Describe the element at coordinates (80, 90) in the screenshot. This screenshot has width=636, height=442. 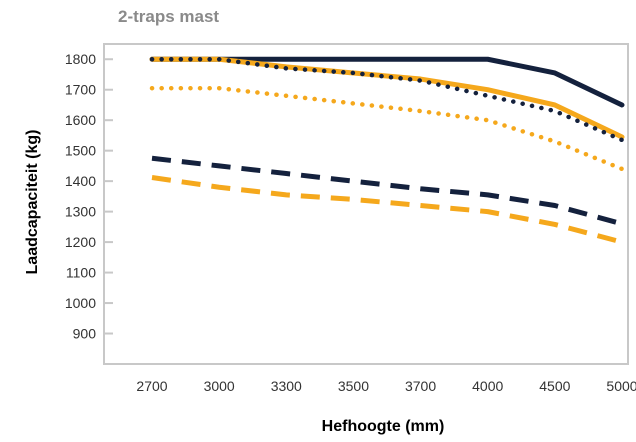
I see `y-tick-label: 1700` at that location.